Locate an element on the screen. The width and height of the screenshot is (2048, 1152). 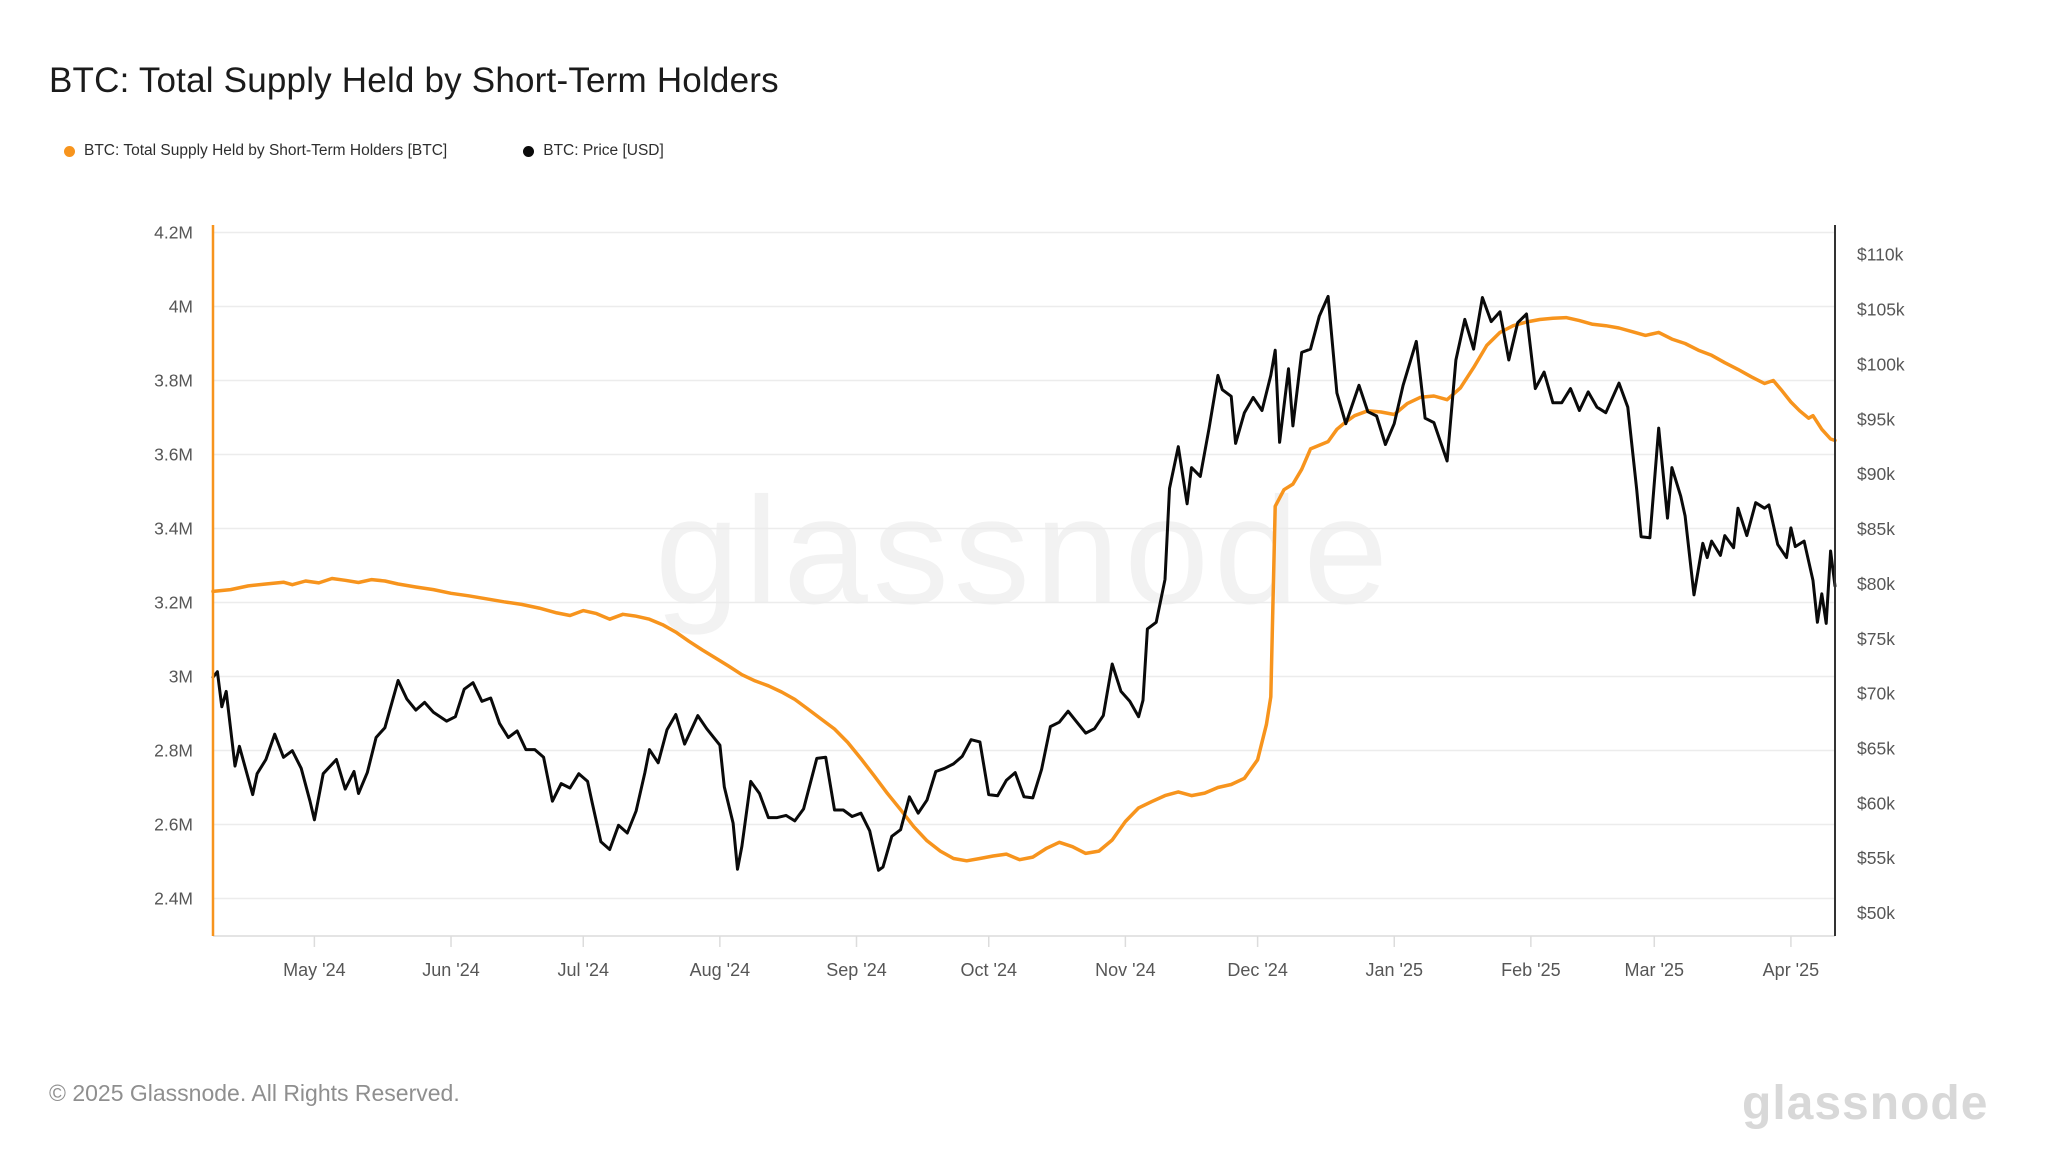
y-axis-right-label: $100k is located at coordinates (1881, 364).